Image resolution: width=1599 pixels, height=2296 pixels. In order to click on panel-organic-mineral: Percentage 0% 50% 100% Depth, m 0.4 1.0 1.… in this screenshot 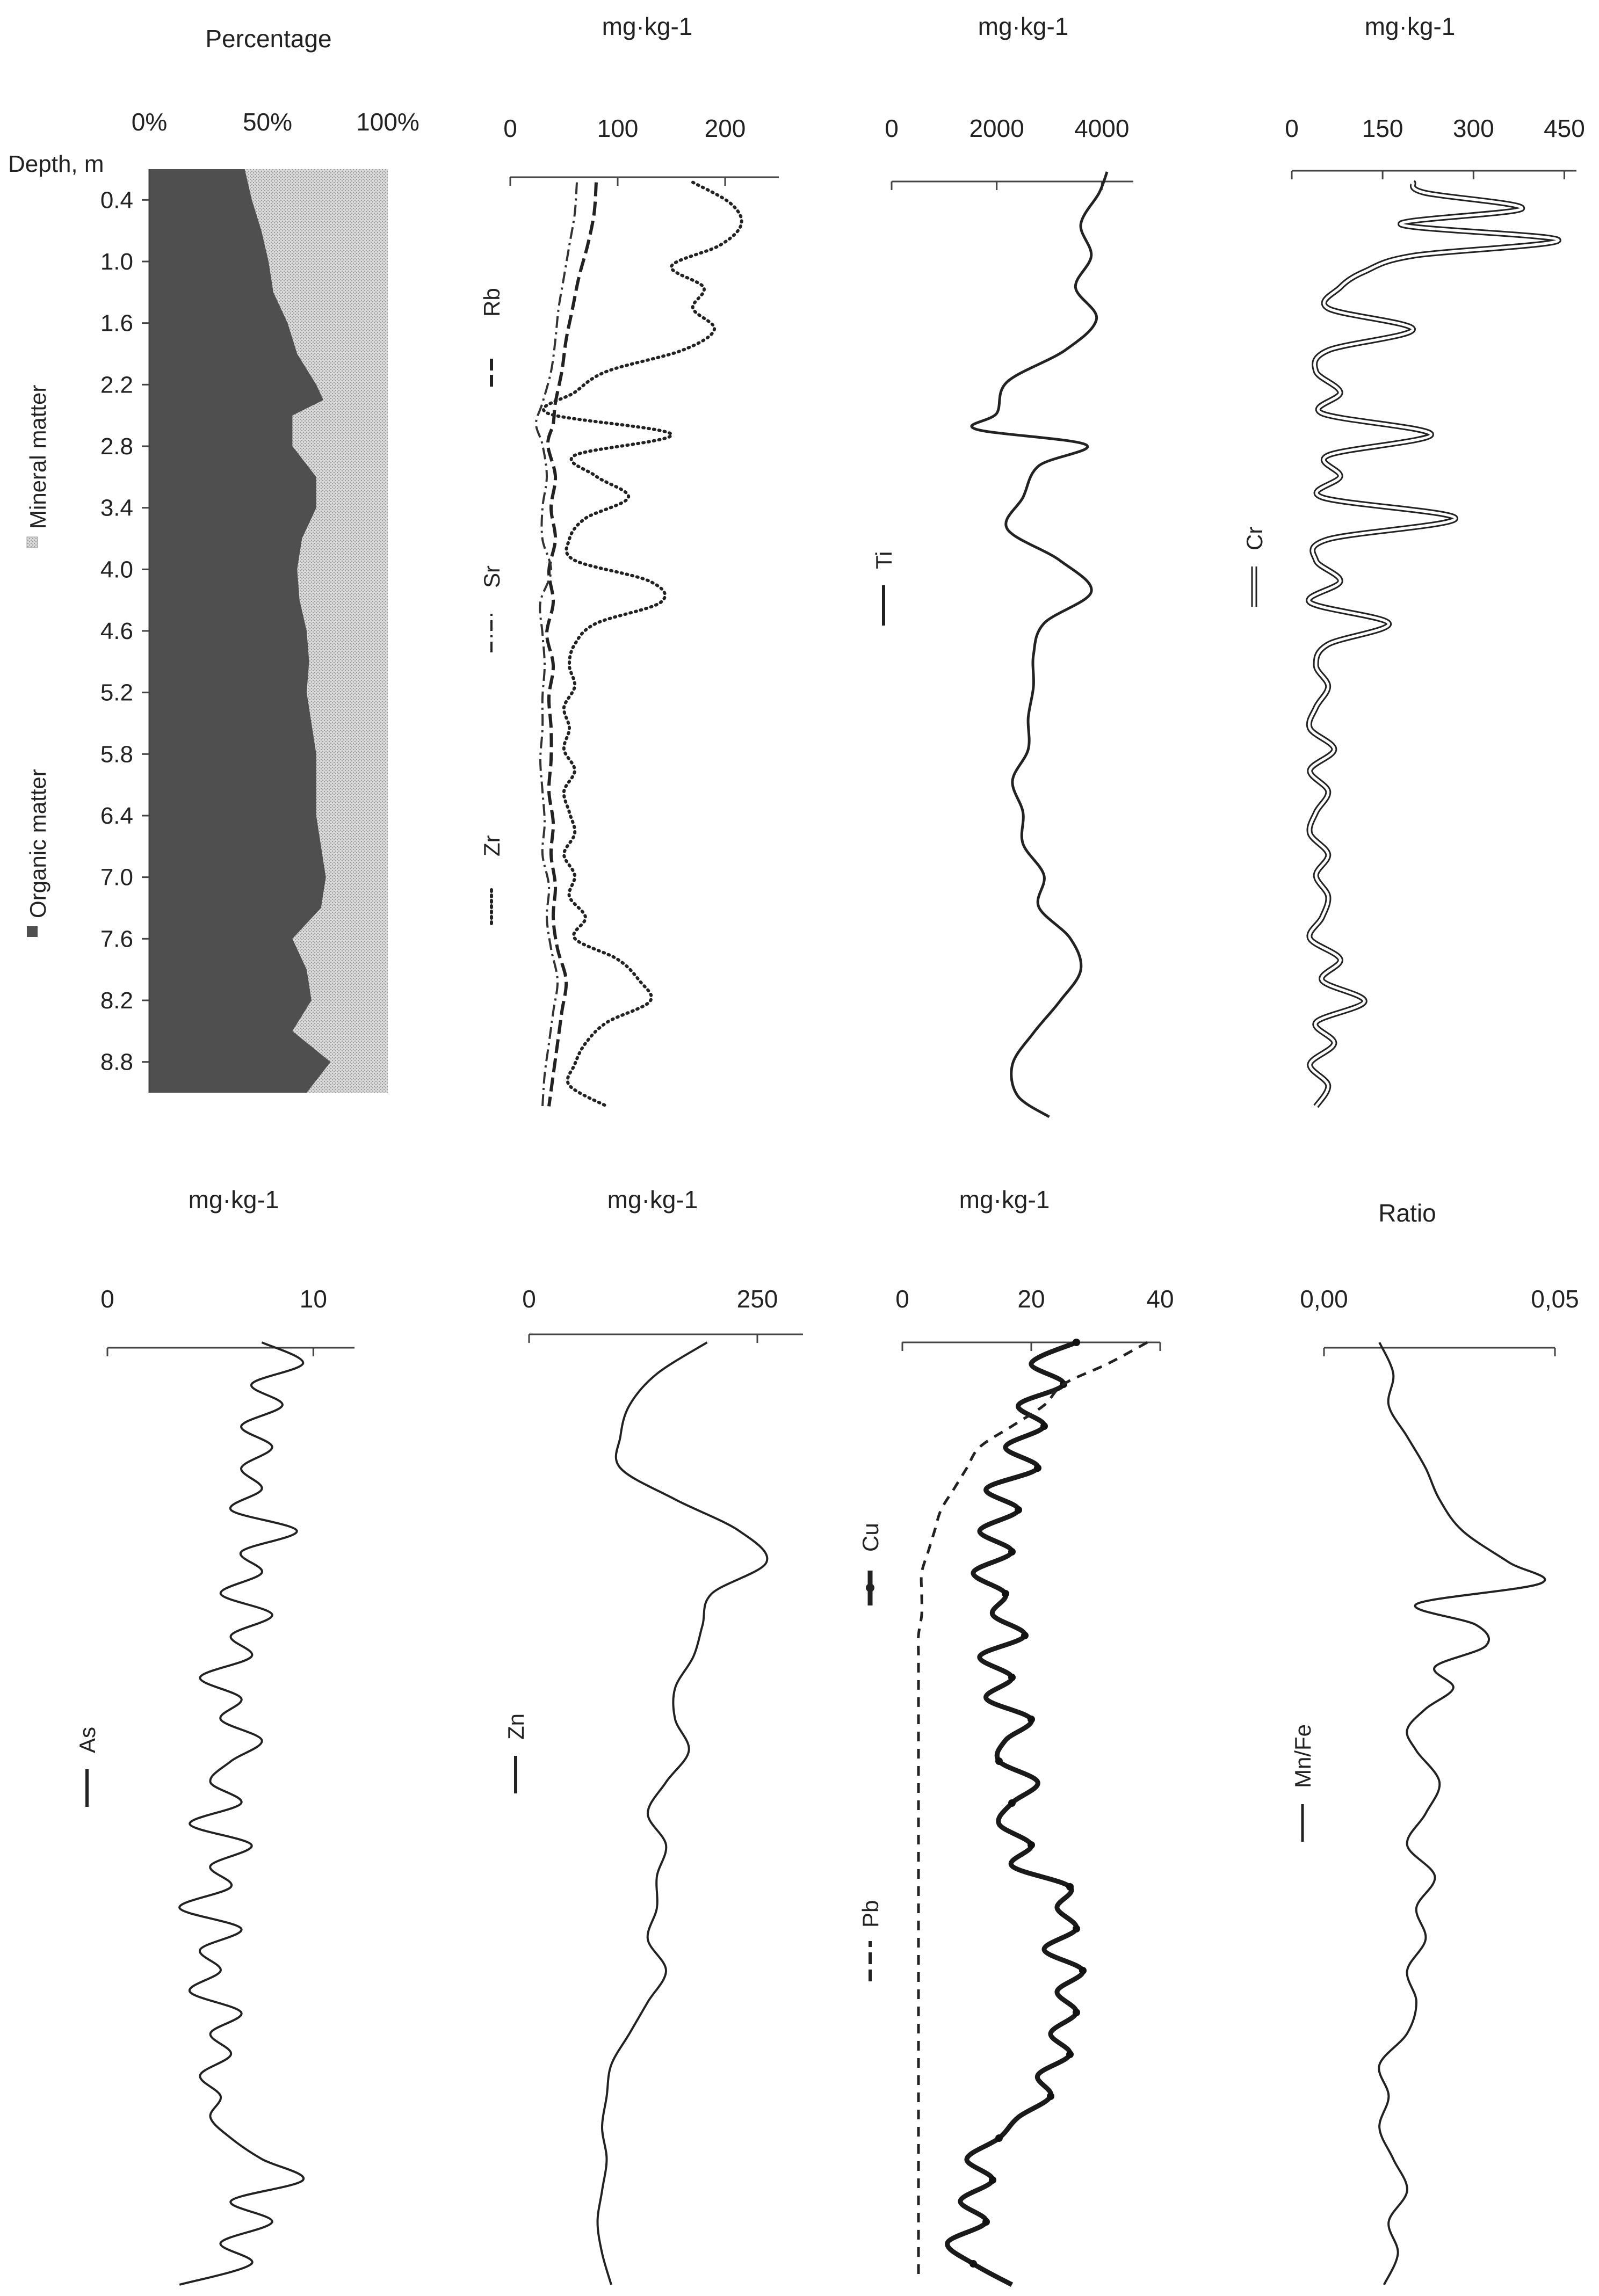, I will do `click(214, 559)`.